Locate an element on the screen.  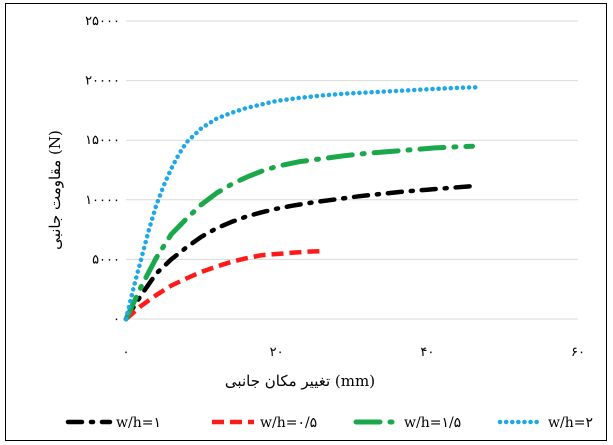
x-axis-title: تغییر مکان جانبی (mm) is located at coordinates (300, 381).